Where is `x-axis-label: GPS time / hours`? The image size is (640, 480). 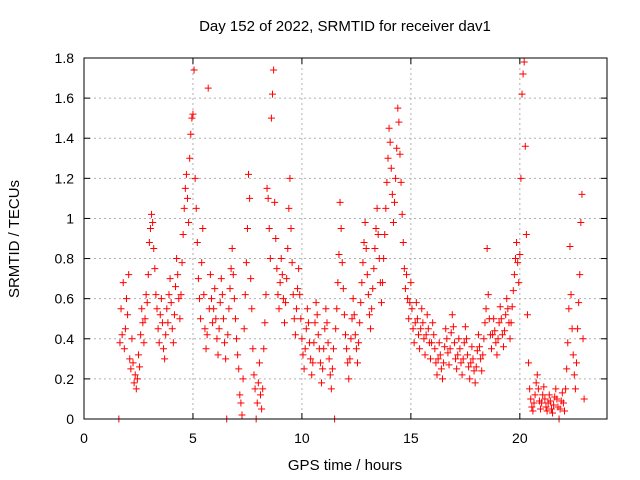 x-axis-label: GPS time / hours is located at coordinates (345, 465).